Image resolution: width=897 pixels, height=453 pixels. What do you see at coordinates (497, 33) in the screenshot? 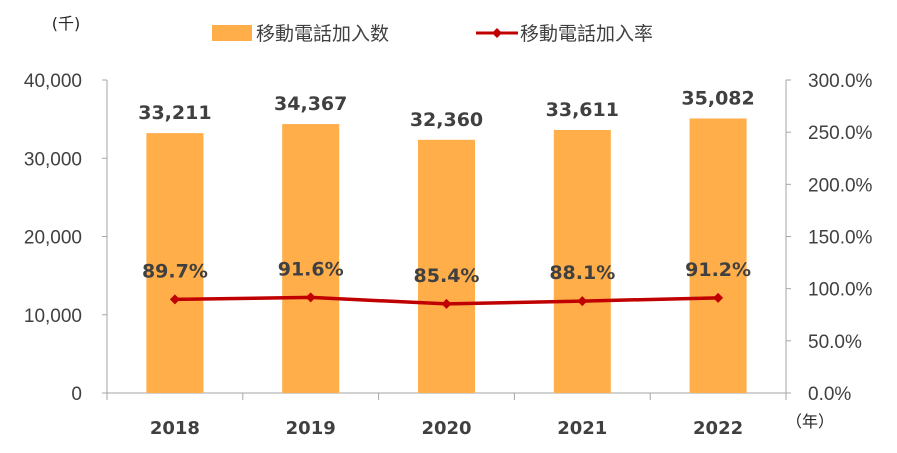
I see `legend-line-marker` at bounding box center [497, 33].